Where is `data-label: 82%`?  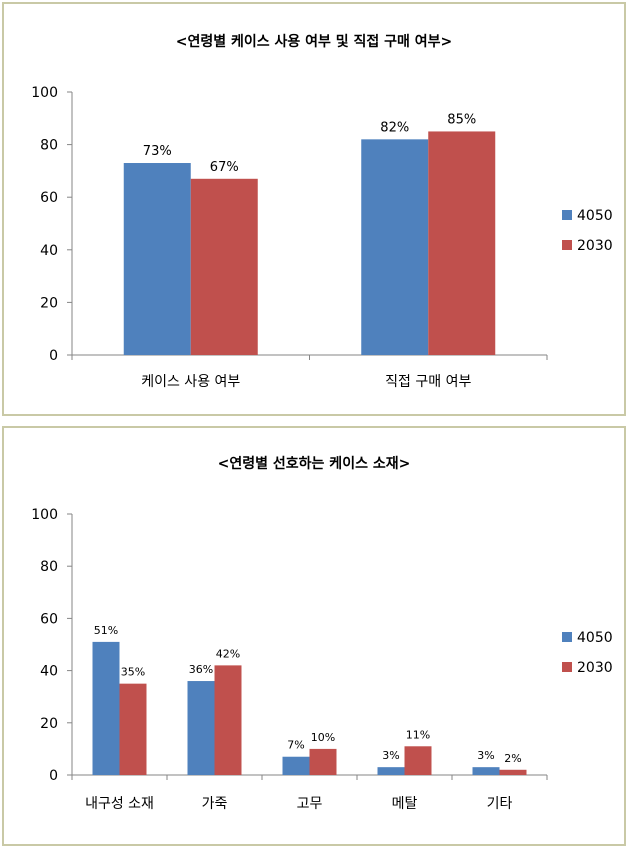 data-label: 82% is located at coordinates (394, 127).